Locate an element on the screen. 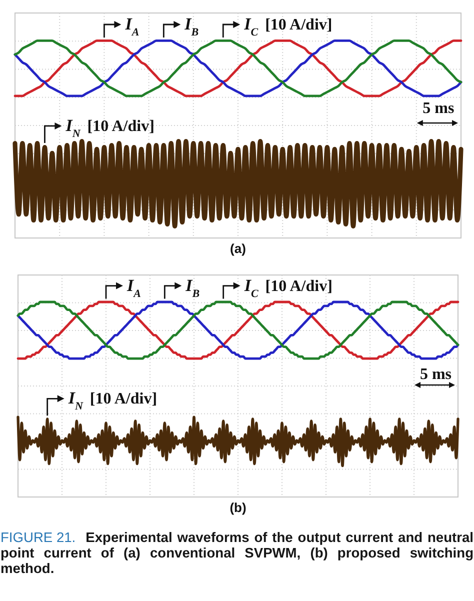 Image resolution: width=474 pixels, height=601 pixels. text: (a) is located at coordinates (238, 248).